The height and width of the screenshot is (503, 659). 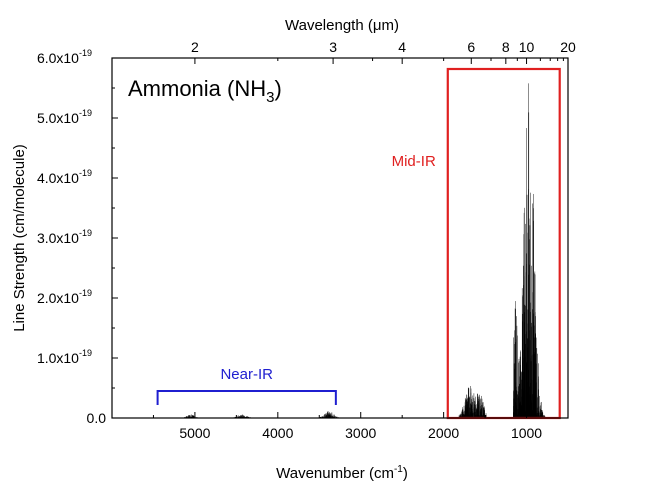 I want to click on x-tick-label: 1000, so click(x=526, y=433).